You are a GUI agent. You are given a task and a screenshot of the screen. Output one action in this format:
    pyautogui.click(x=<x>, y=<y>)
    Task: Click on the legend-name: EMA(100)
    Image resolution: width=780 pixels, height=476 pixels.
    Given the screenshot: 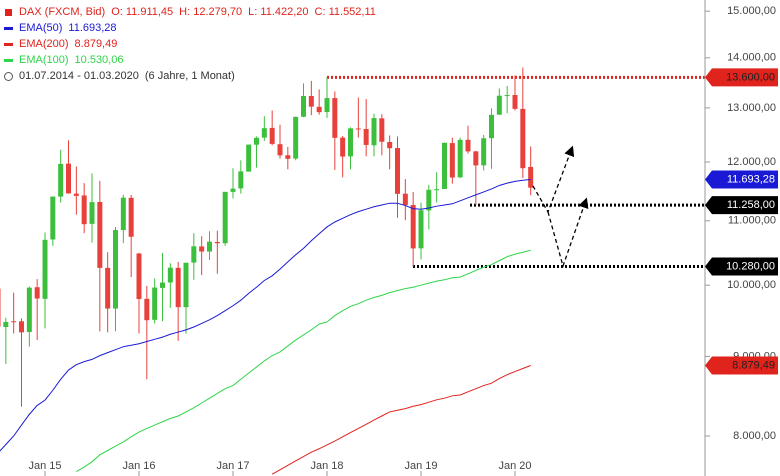 What is the action you would take?
    pyautogui.click(x=44, y=60)
    